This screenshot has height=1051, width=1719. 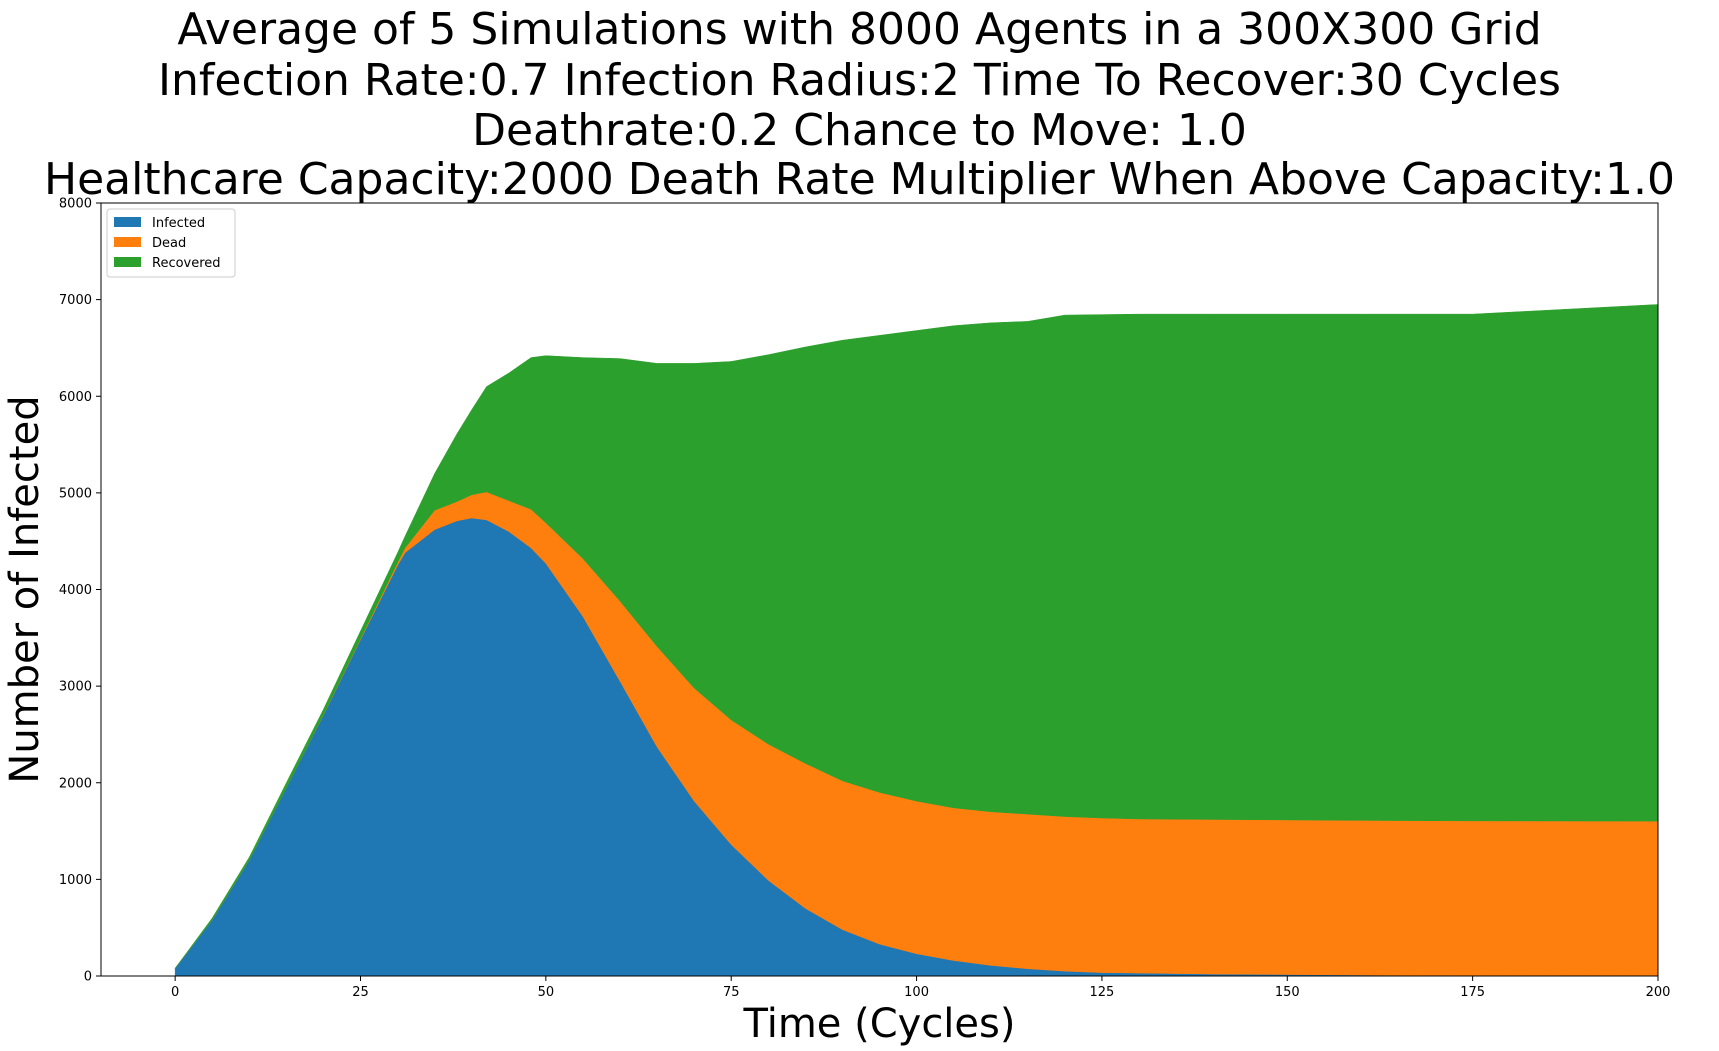 I want to click on x-tick-label: 125, so click(x=1102, y=992).